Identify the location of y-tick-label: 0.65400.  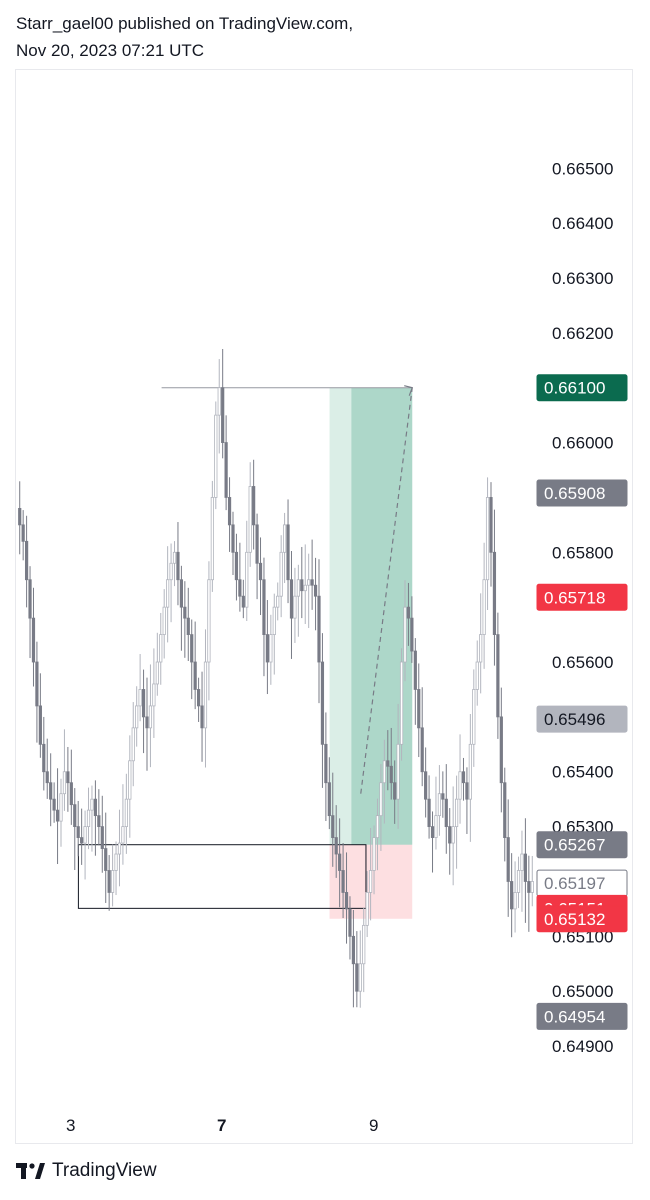
(582, 772).